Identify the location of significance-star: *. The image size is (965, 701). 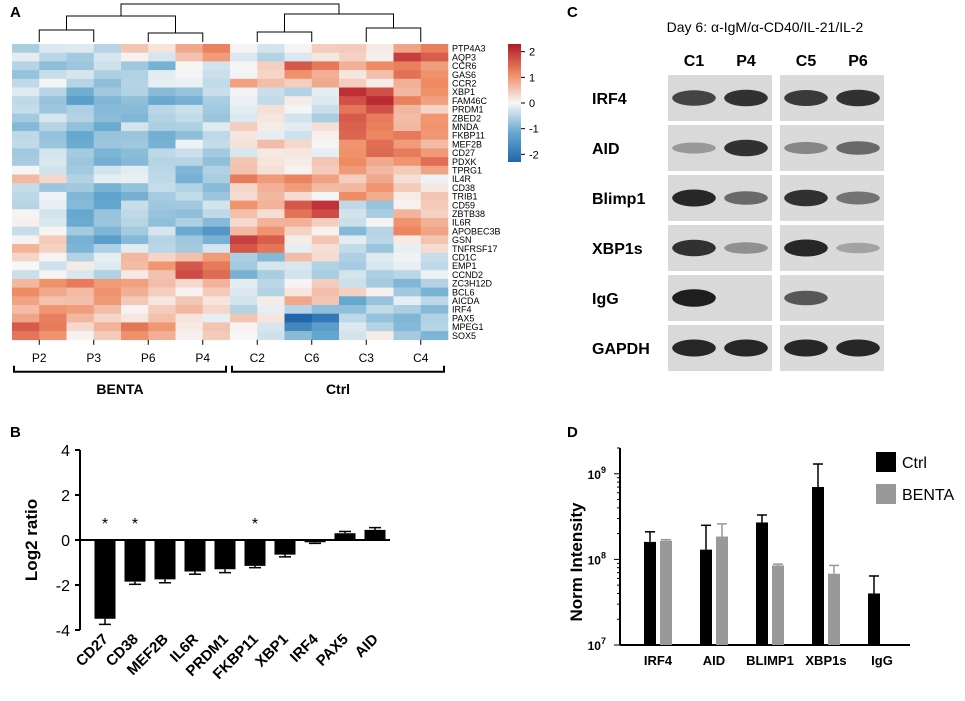
(135, 524).